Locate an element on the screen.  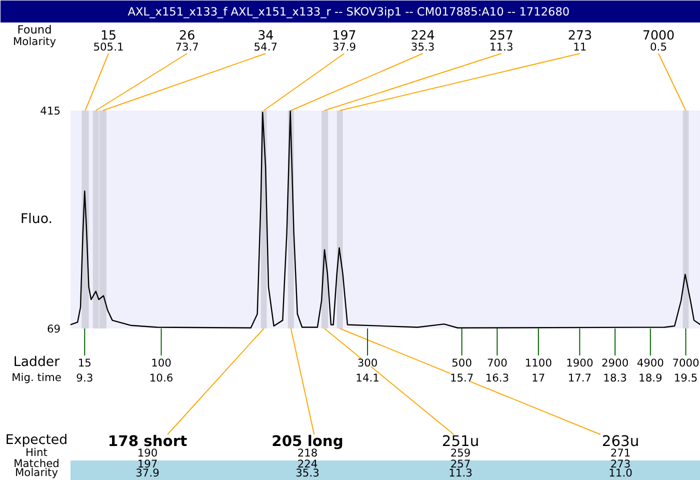
annotation: 73.7 is located at coordinates (187, 47).